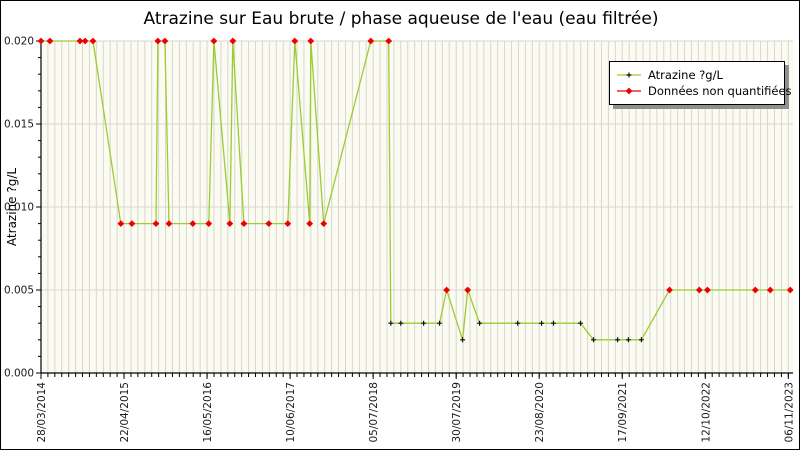 The height and width of the screenshot is (450, 800). Describe the element at coordinates (208, 412) in the screenshot. I see `svg-text: 16/05/2016` at that location.